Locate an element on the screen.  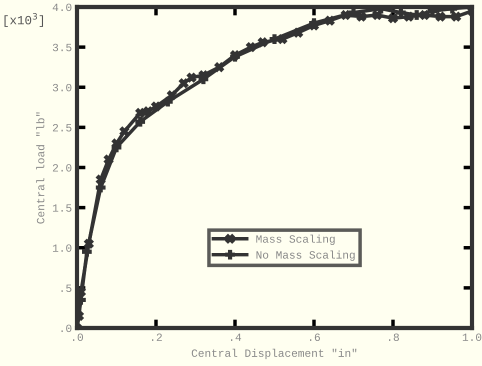
x-axis-title: Central Displacement "in" is located at coordinates (274, 354).